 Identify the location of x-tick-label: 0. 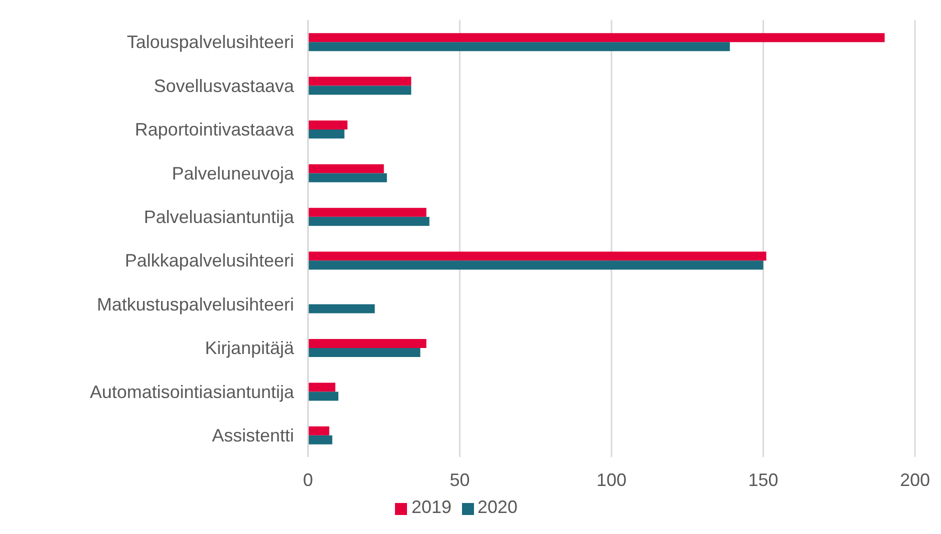
(308, 480).